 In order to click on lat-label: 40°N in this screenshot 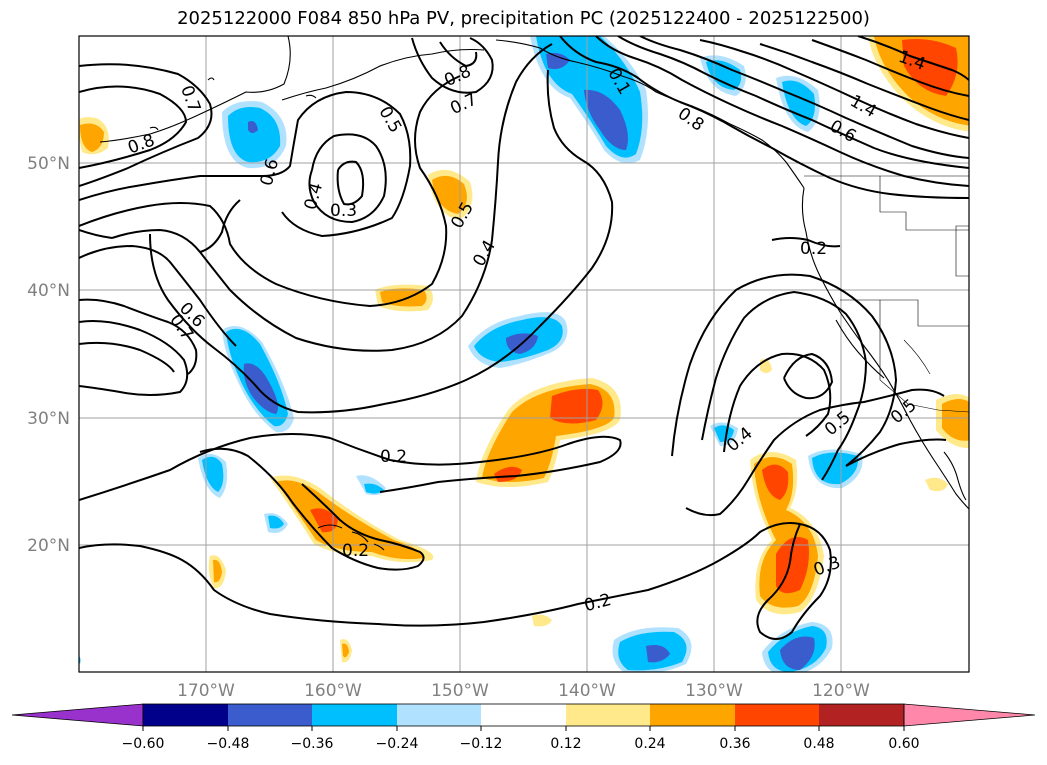, I will do `click(48, 291)`.